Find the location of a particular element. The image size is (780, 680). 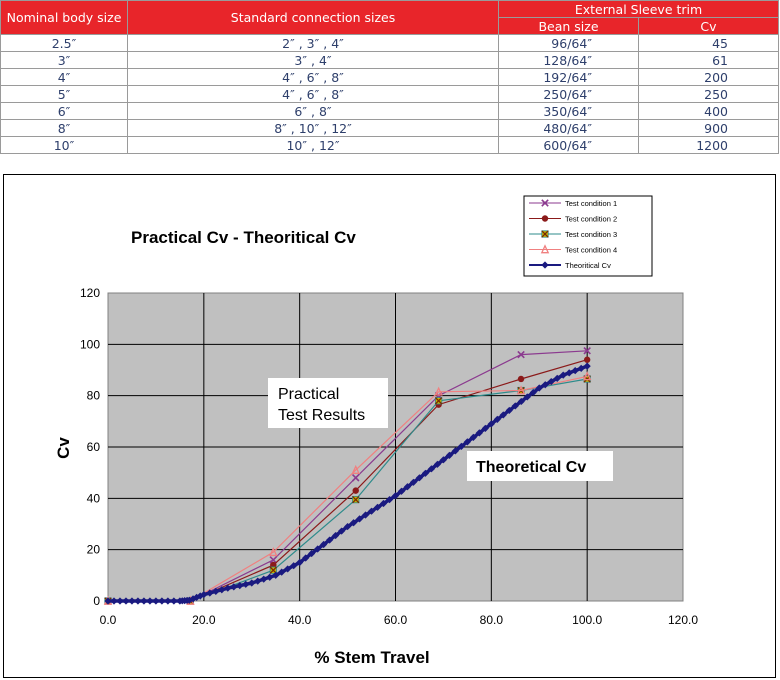

y-tick-label: 100 is located at coordinates (90, 344).